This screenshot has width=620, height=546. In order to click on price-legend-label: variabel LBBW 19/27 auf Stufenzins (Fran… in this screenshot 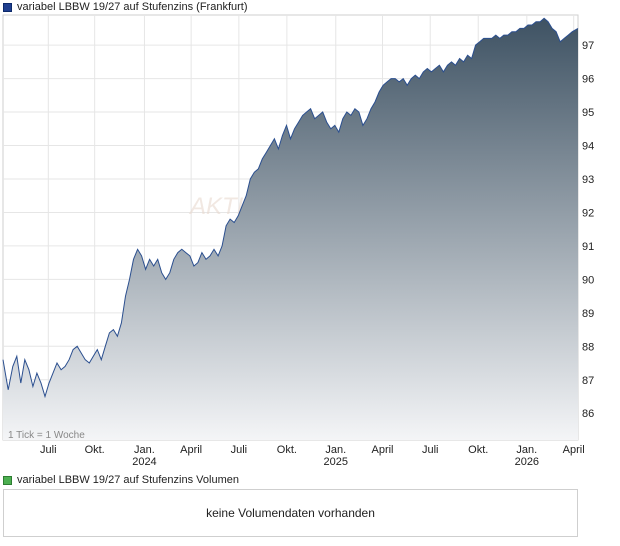, I will do `click(132, 7)`.